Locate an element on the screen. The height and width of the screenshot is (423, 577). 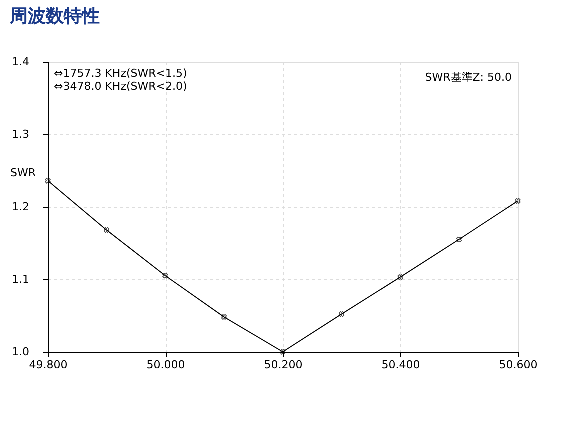
x-tick-label: 50.400 is located at coordinates (401, 365).